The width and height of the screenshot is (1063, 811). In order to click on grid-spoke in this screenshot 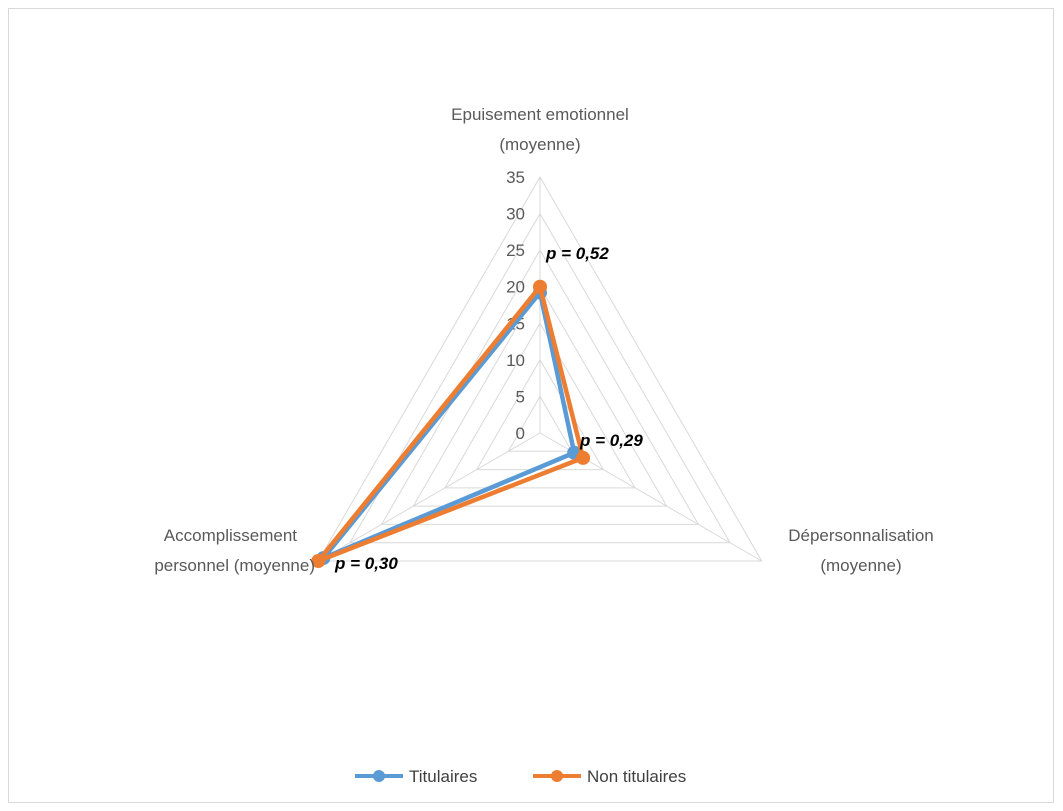, I will do `click(429, 497)`.